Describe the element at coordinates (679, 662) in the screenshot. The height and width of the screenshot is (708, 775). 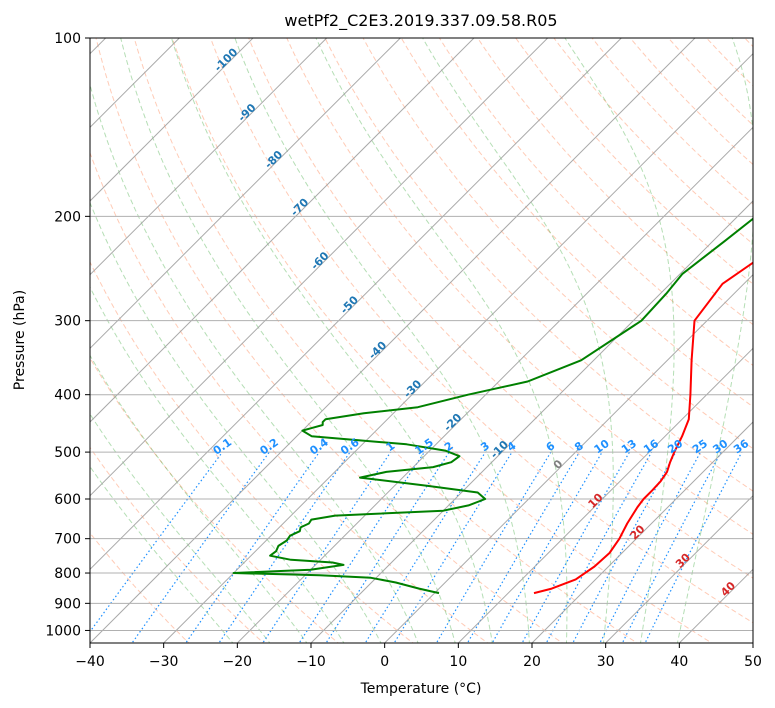
I see `x-tick-label: 40` at that location.